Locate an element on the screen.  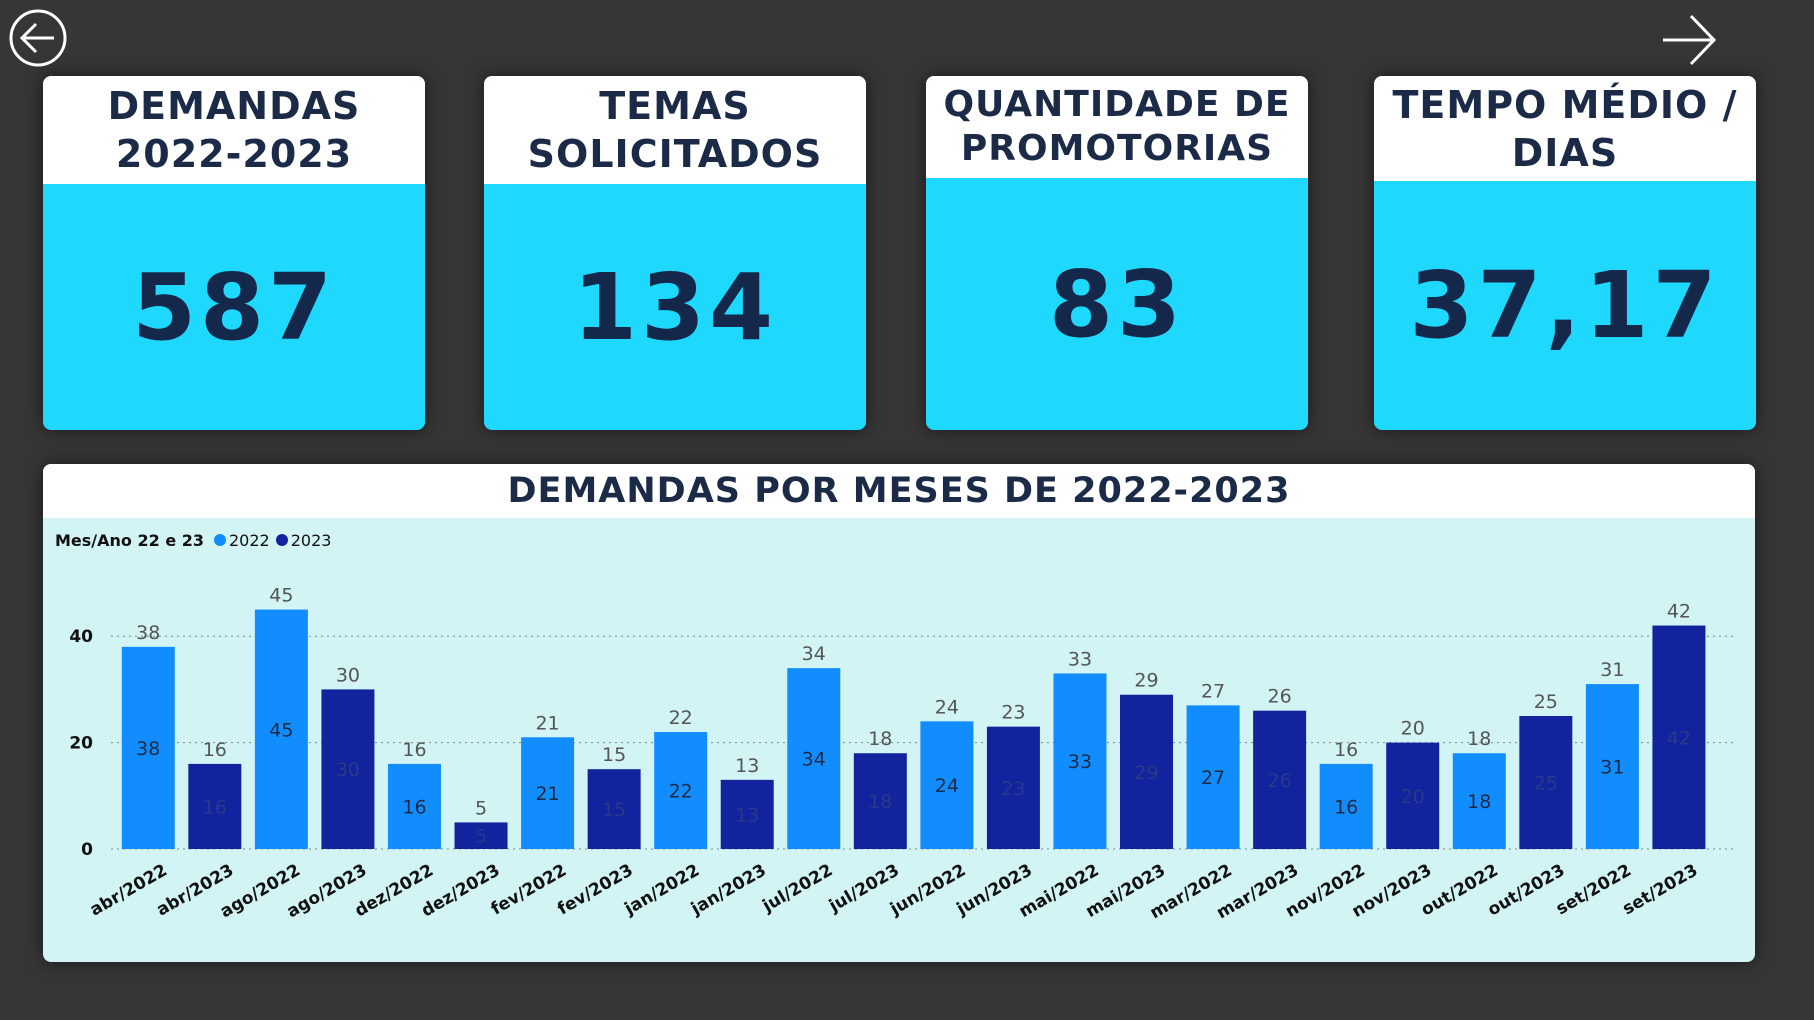
bar-inside-label: 27 is located at coordinates (1213, 778).